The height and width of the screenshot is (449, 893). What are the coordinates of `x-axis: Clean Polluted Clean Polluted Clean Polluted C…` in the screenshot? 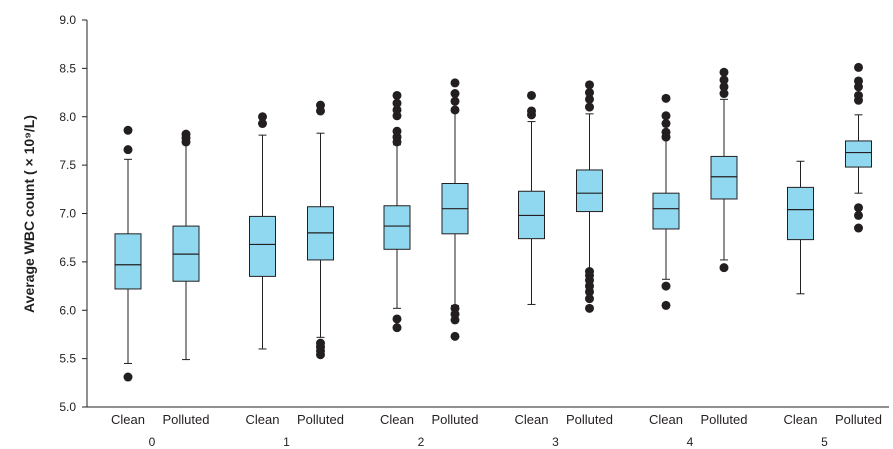 It's located at (488, 427).